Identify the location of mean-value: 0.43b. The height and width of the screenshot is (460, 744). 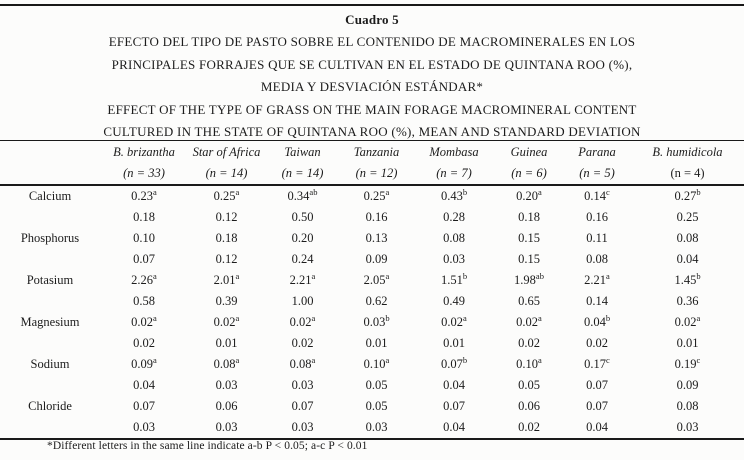
(454, 195).